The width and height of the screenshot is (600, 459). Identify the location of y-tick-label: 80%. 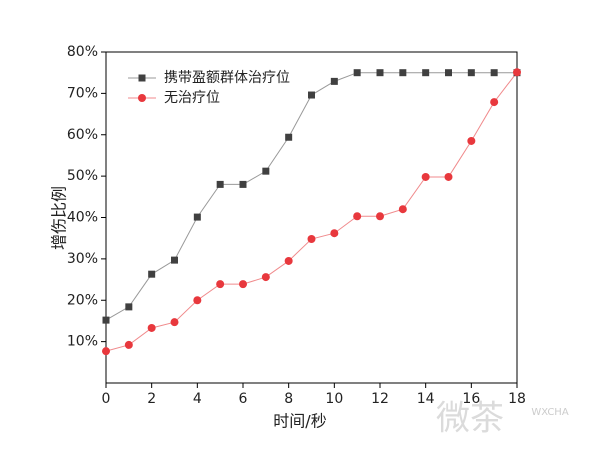
(82, 52).